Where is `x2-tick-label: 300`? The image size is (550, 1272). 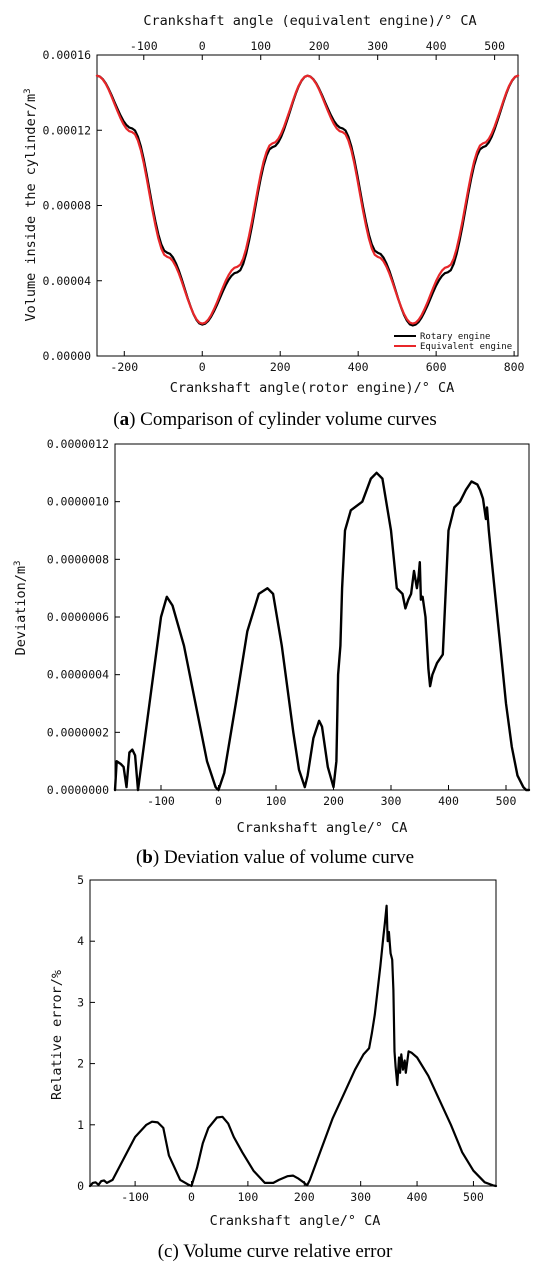 x2-tick-label: 300 is located at coordinates (377, 46).